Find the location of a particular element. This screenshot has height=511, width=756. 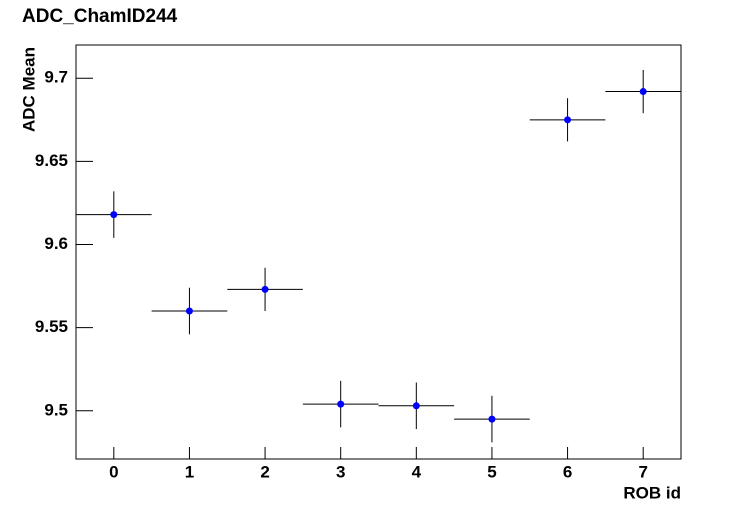

y-axis-title: ADC Mean is located at coordinates (28, 89).